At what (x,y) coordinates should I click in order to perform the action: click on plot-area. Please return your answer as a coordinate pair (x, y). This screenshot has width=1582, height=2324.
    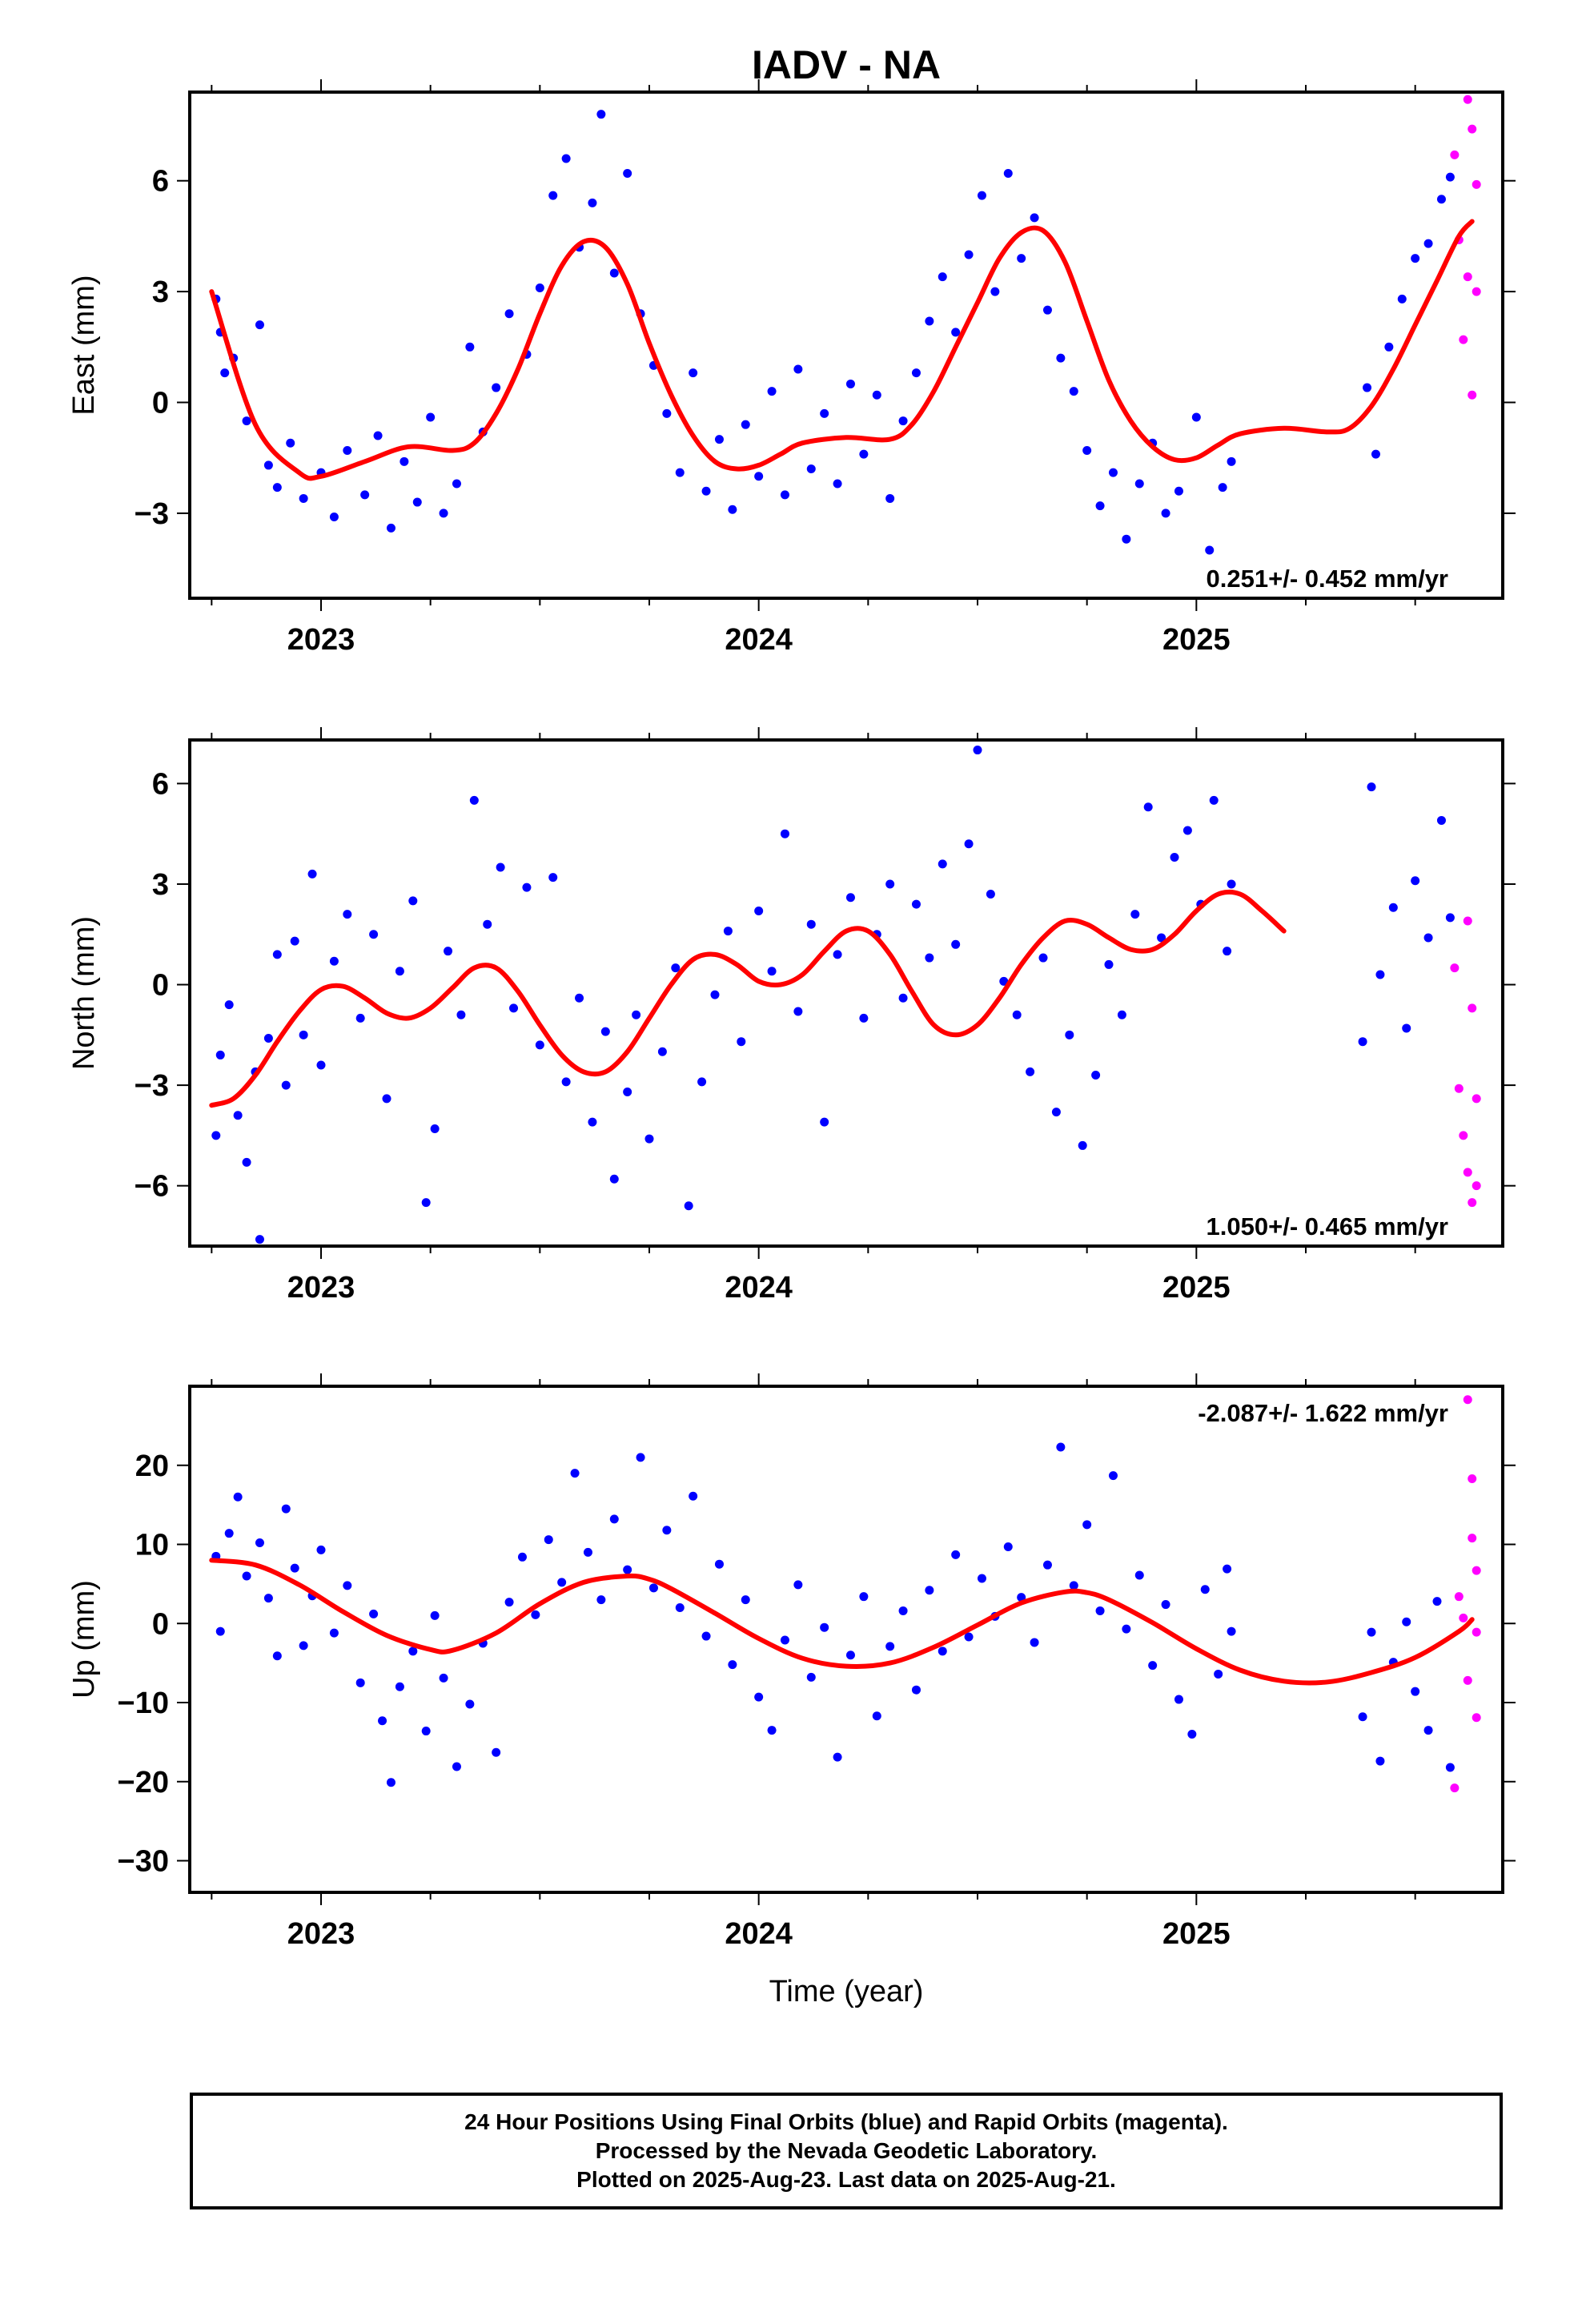
    Looking at the image, I should click on (845, 1594).